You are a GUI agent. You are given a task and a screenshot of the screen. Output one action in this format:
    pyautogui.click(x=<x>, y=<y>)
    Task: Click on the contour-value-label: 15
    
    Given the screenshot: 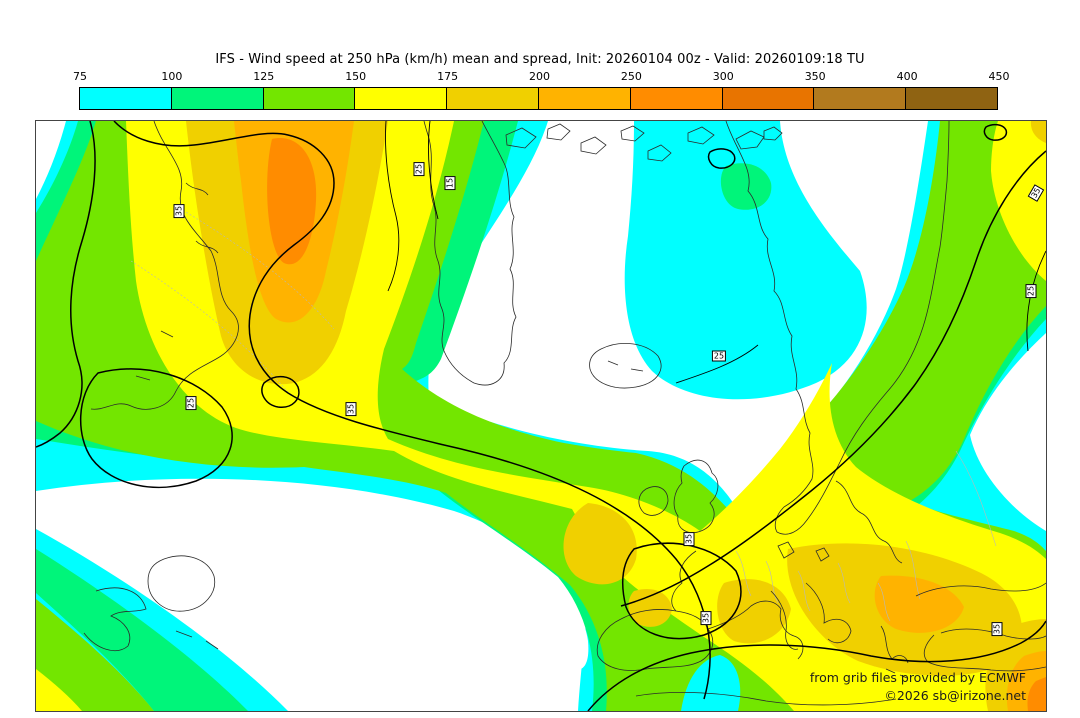 What is the action you would take?
    pyautogui.click(x=450, y=183)
    